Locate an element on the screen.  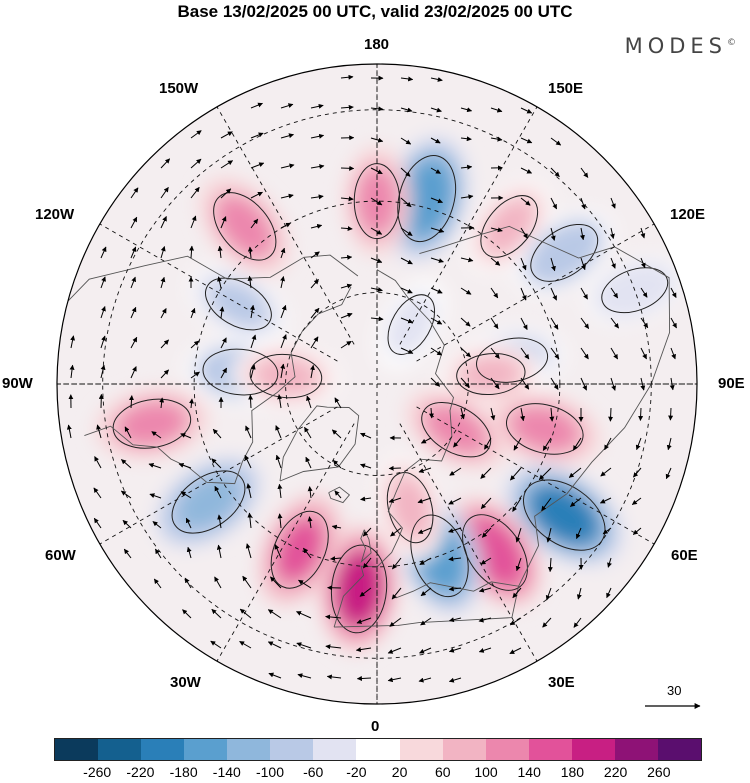
colorbar-tick-label: -180 is located at coordinates (183, 772).